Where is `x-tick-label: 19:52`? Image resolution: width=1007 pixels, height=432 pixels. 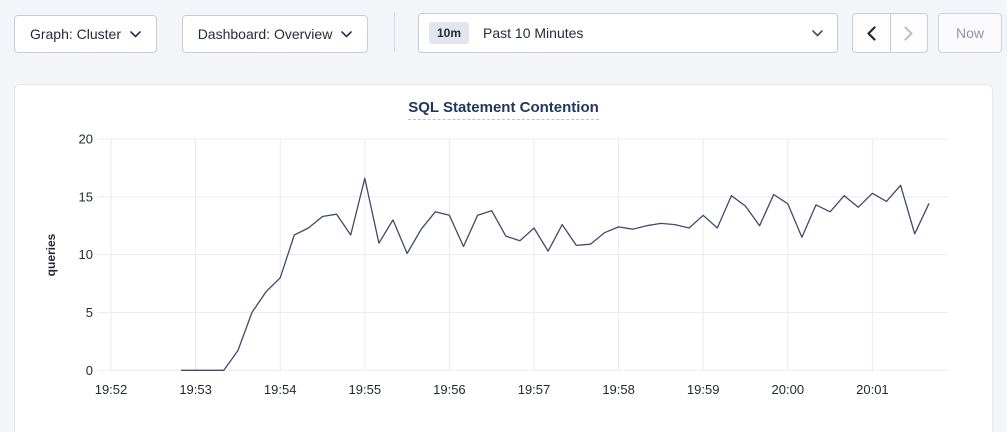 x-tick-label: 19:52 is located at coordinates (111, 389).